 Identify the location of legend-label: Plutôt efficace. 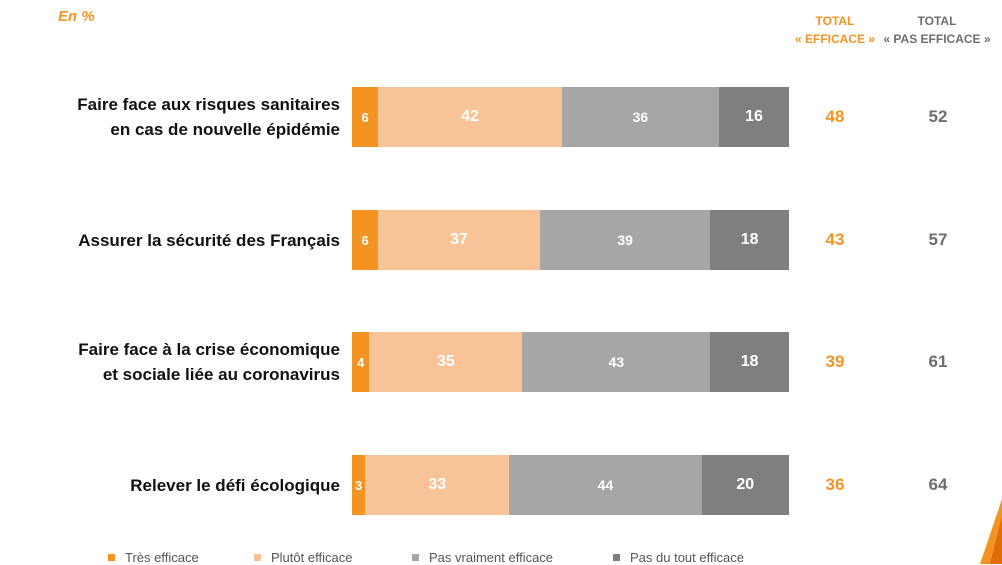
(312, 557).